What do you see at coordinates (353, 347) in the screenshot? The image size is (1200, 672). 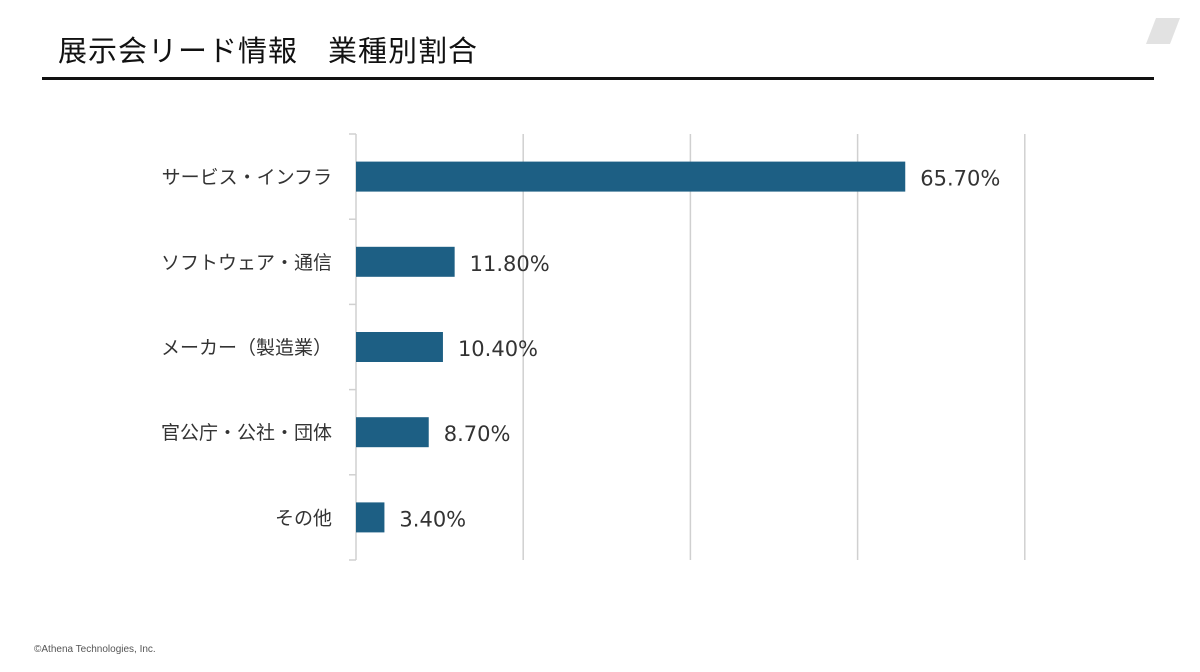 I see `category-axis` at bounding box center [353, 347].